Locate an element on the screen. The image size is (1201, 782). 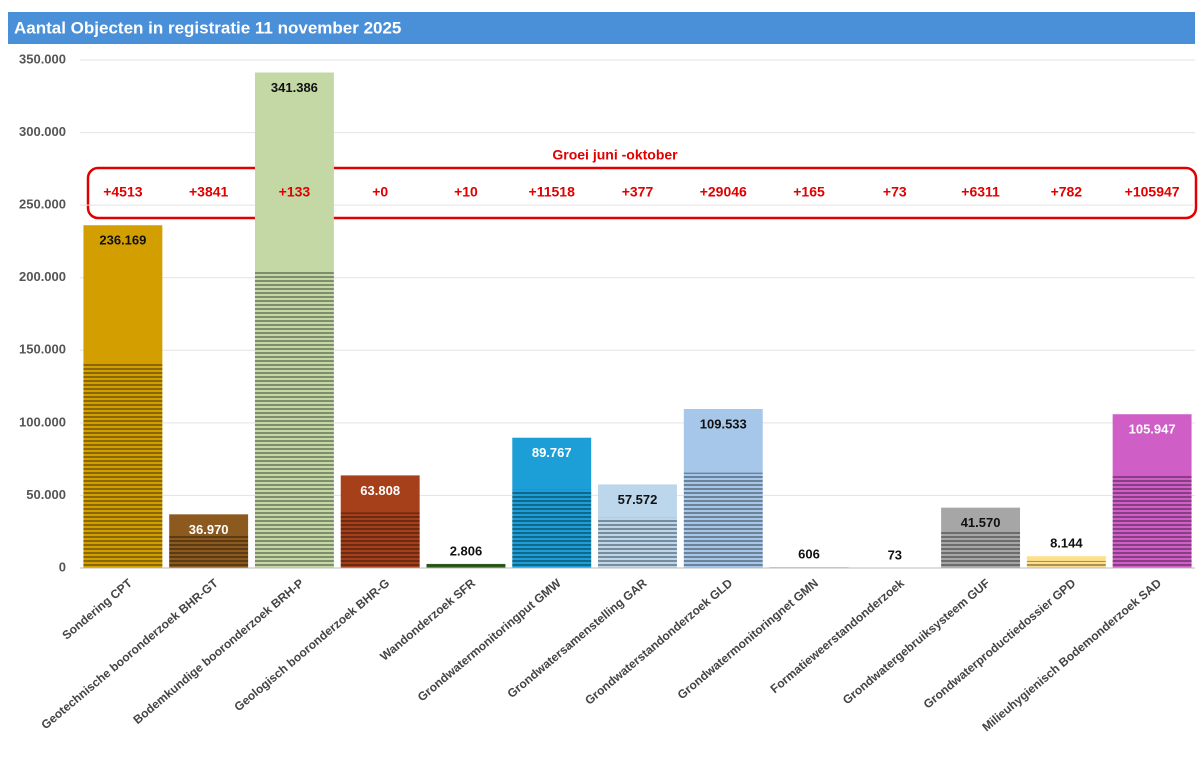
value-label: 236.169 is located at coordinates (122, 240).